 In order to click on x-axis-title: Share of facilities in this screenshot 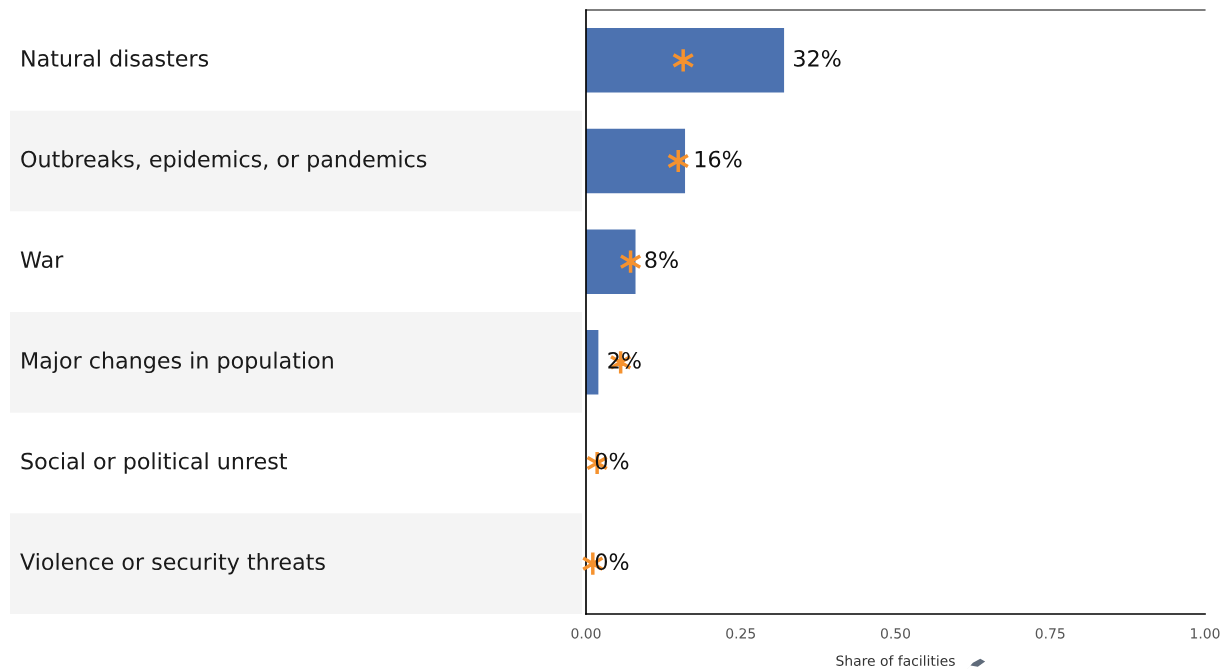, I will do `click(895, 660)`.